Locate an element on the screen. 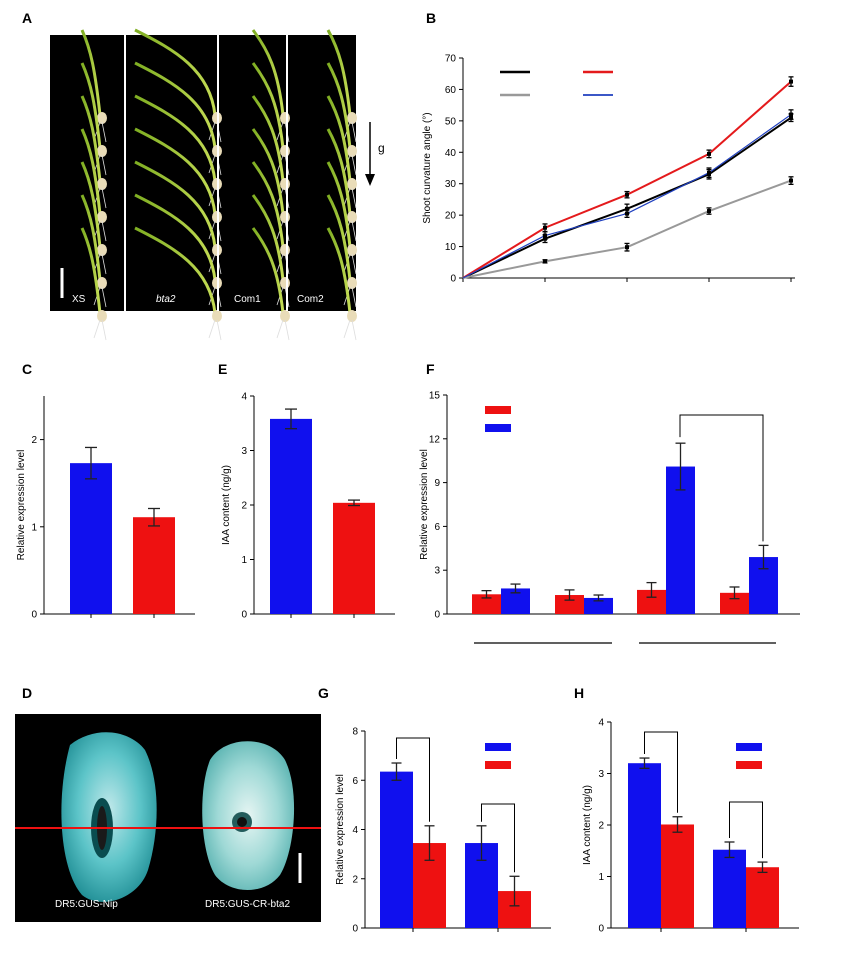 The image size is (852, 967). panel-a-photo: XS bta2 Com1 Com2 g is located at coordinates (217, 184).